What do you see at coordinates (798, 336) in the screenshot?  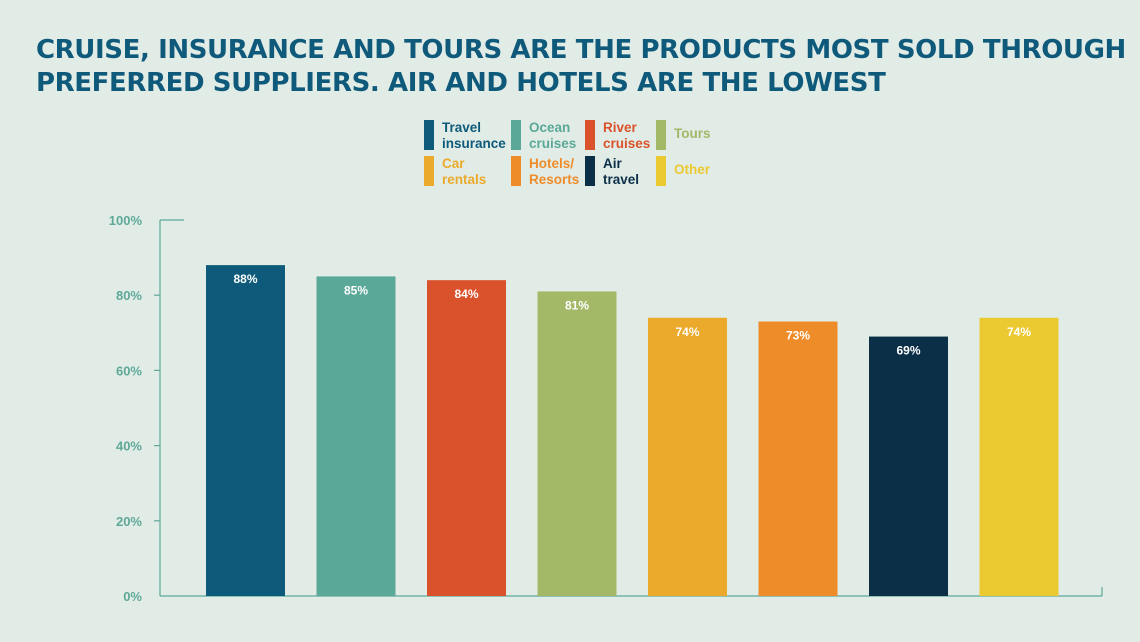 I see `data-label: 73%` at bounding box center [798, 336].